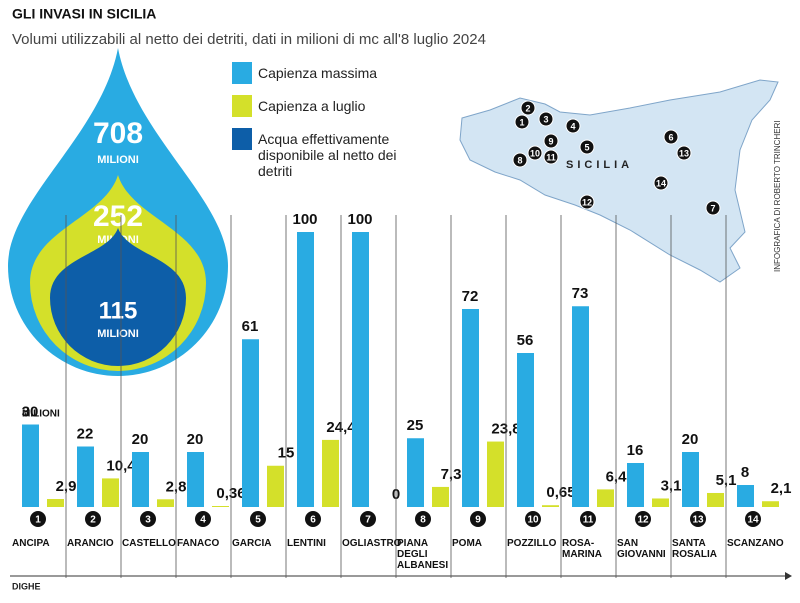 The width and height of the screenshot is (800, 603). I want to click on map-point-label: 10, so click(535, 153).